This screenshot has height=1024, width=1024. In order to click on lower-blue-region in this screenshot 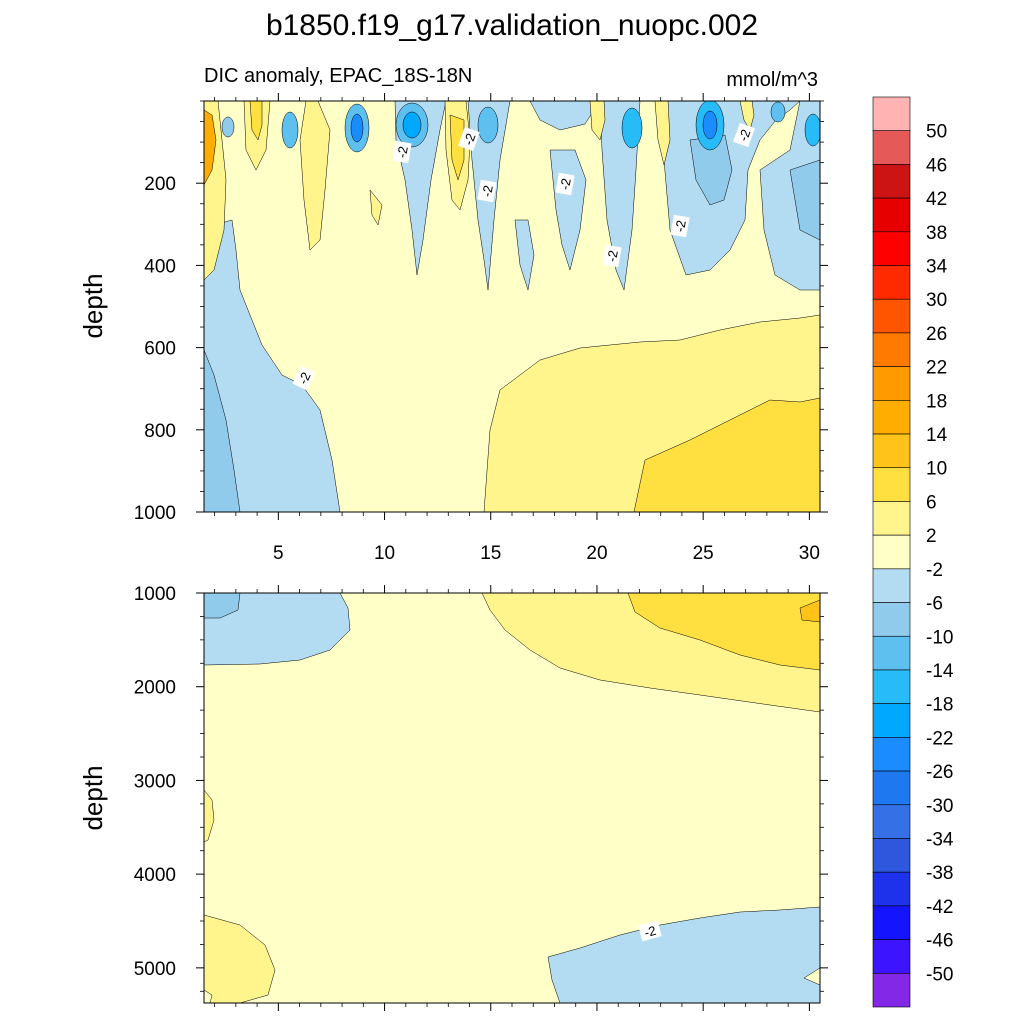, I will do `click(277, 629)`.